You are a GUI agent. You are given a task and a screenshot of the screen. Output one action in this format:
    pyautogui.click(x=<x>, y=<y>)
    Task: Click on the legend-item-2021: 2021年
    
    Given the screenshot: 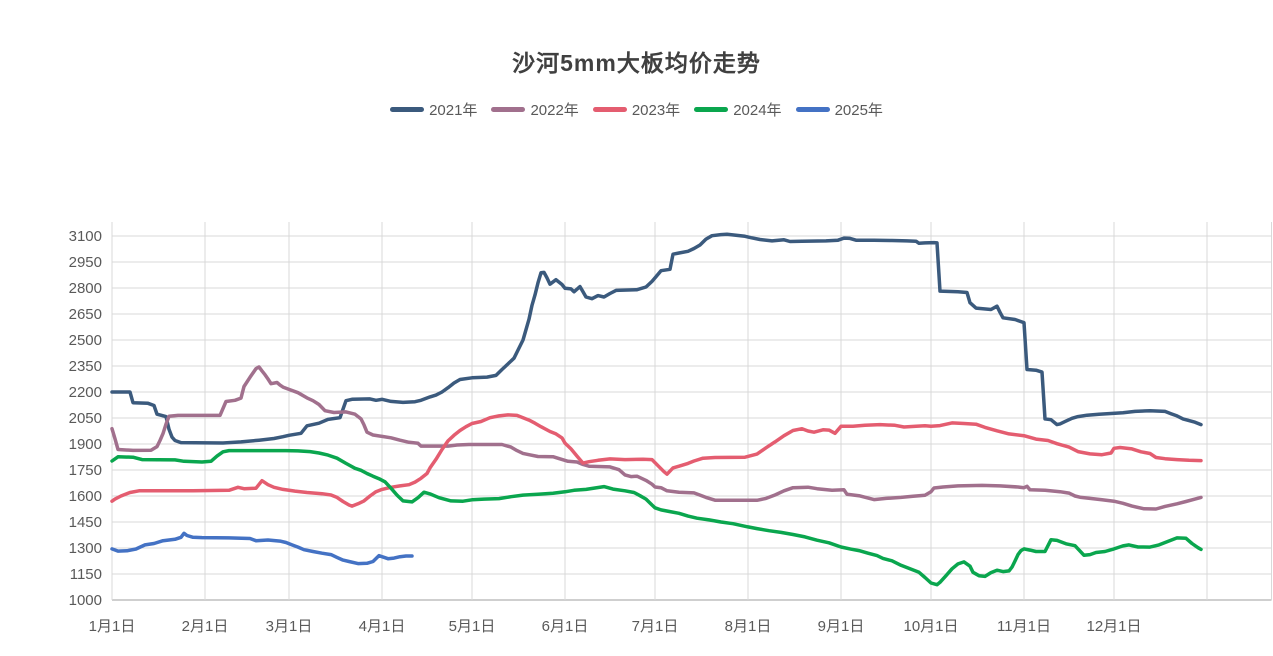 What is the action you would take?
    pyautogui.click(x=433, y=109)
    